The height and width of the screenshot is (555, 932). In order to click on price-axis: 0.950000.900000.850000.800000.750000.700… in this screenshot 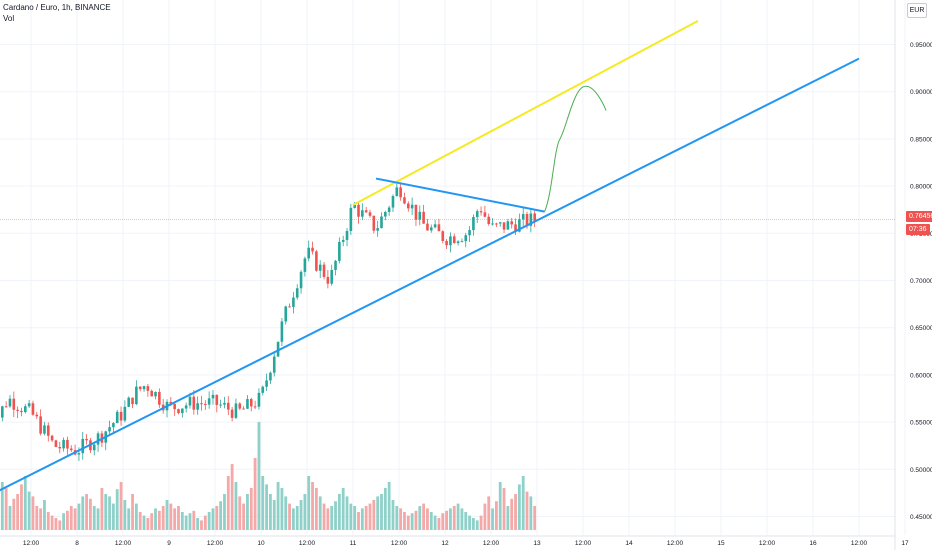, I will do `click(921, 281)`.